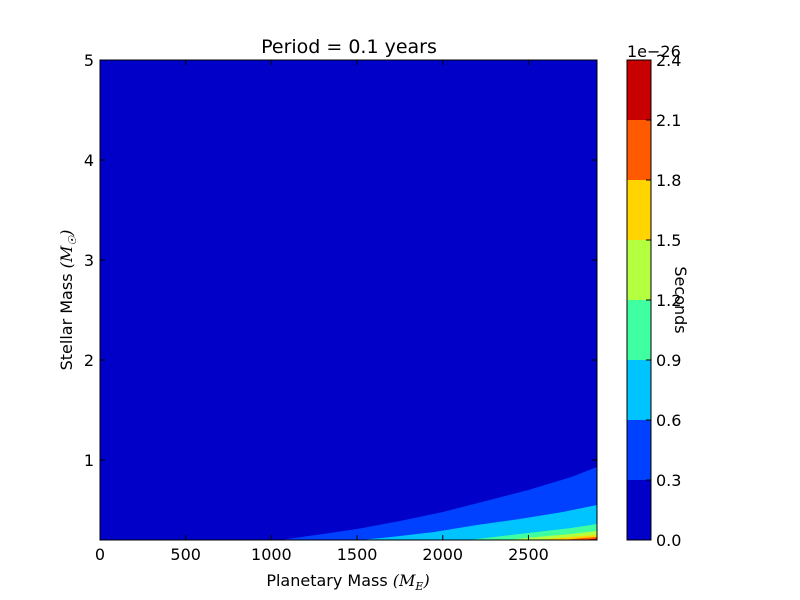 Image resolution: width=800 pixels, height=600 pixels. Describe the element at coordinates (668, 360) in the screenshot. I see `colorbar-tick-label: 0.9` at that location.